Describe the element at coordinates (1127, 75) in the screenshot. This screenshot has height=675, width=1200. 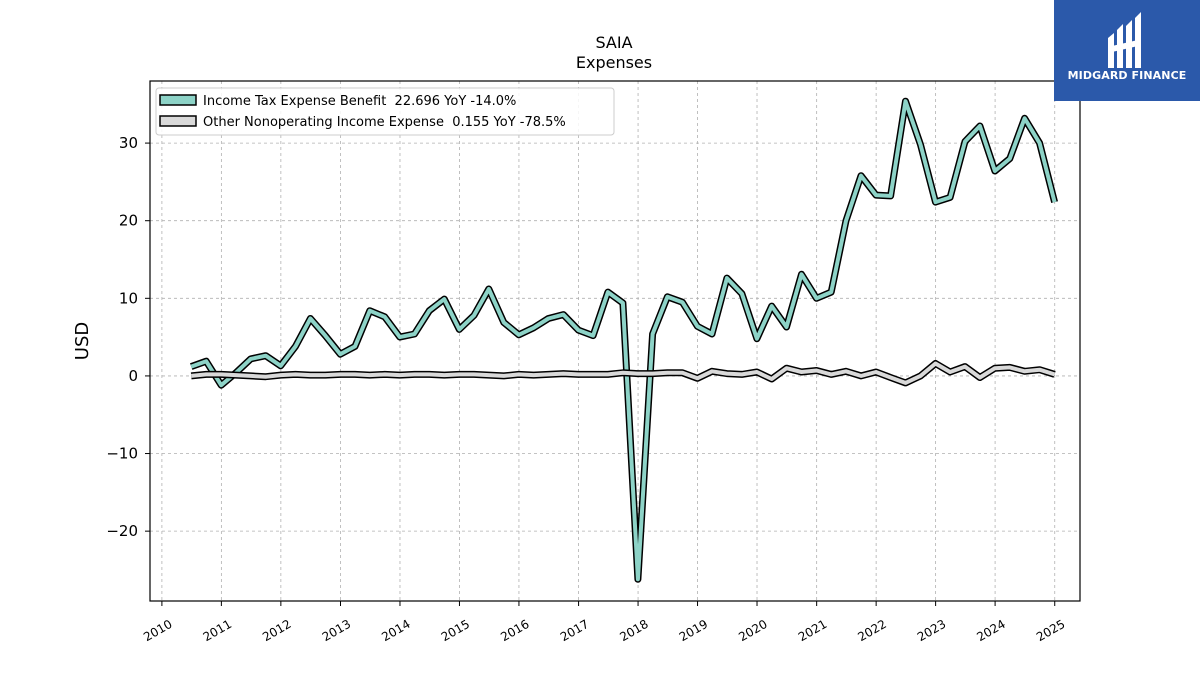
I see `logo-text: MIDGARD FINANCE` at that location.